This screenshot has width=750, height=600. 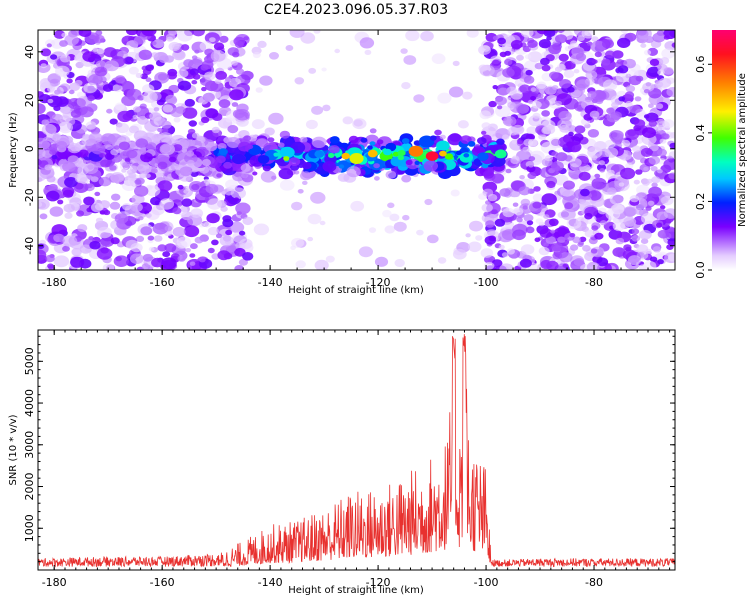 What do you see at coordinates (378, 282) in the screenshot?
I see `x-tick-label: -120` at bounding box center [378, 282].